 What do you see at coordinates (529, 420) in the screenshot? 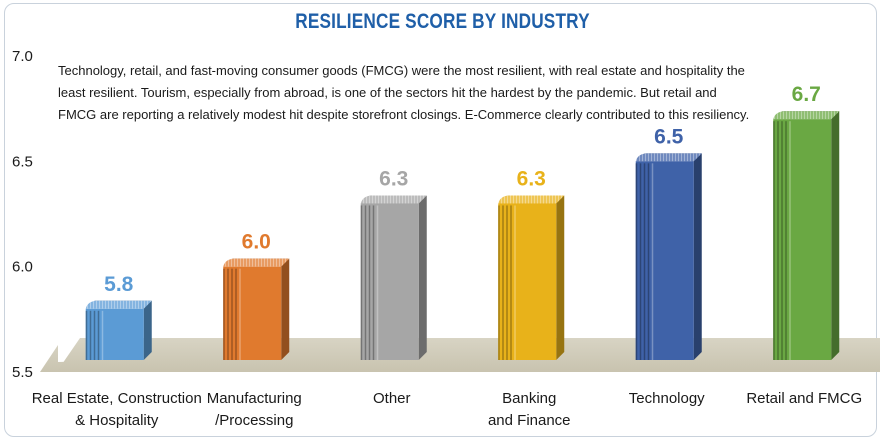
I see `category-label: and Finance` at bounding box center [529, 420].